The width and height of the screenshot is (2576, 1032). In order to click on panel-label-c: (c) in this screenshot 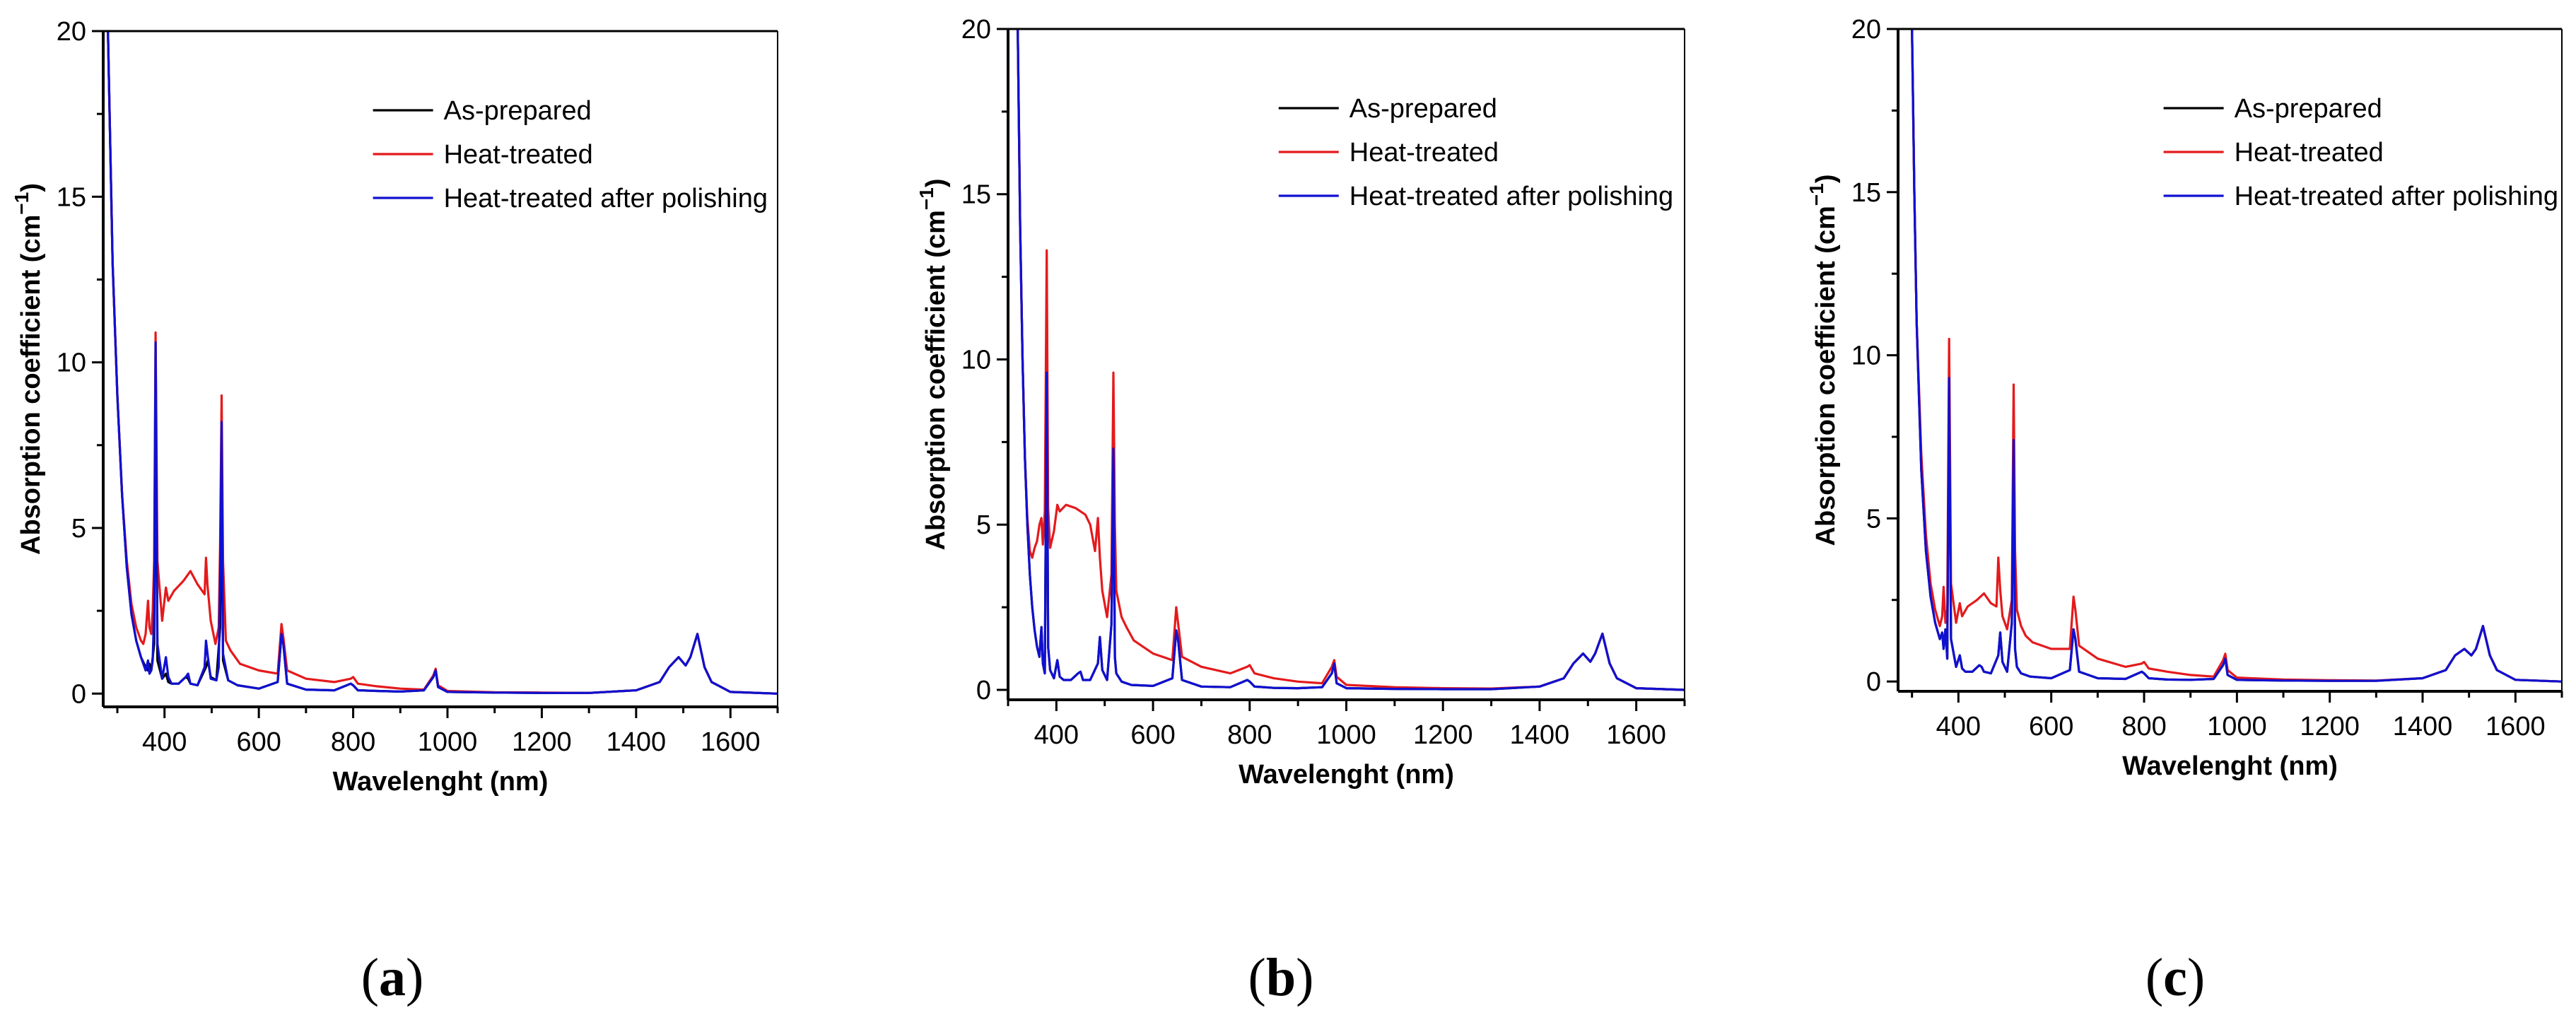, I will do `click(2175, 977)`.